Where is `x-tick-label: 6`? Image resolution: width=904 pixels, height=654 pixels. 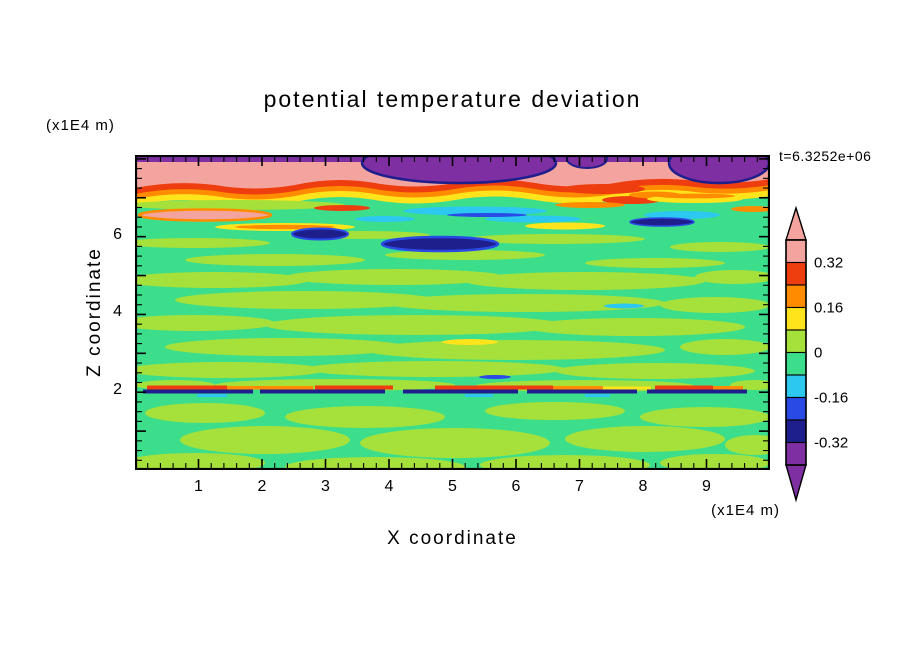
x-tick-label: 6 is located at coordinates (516, 486).